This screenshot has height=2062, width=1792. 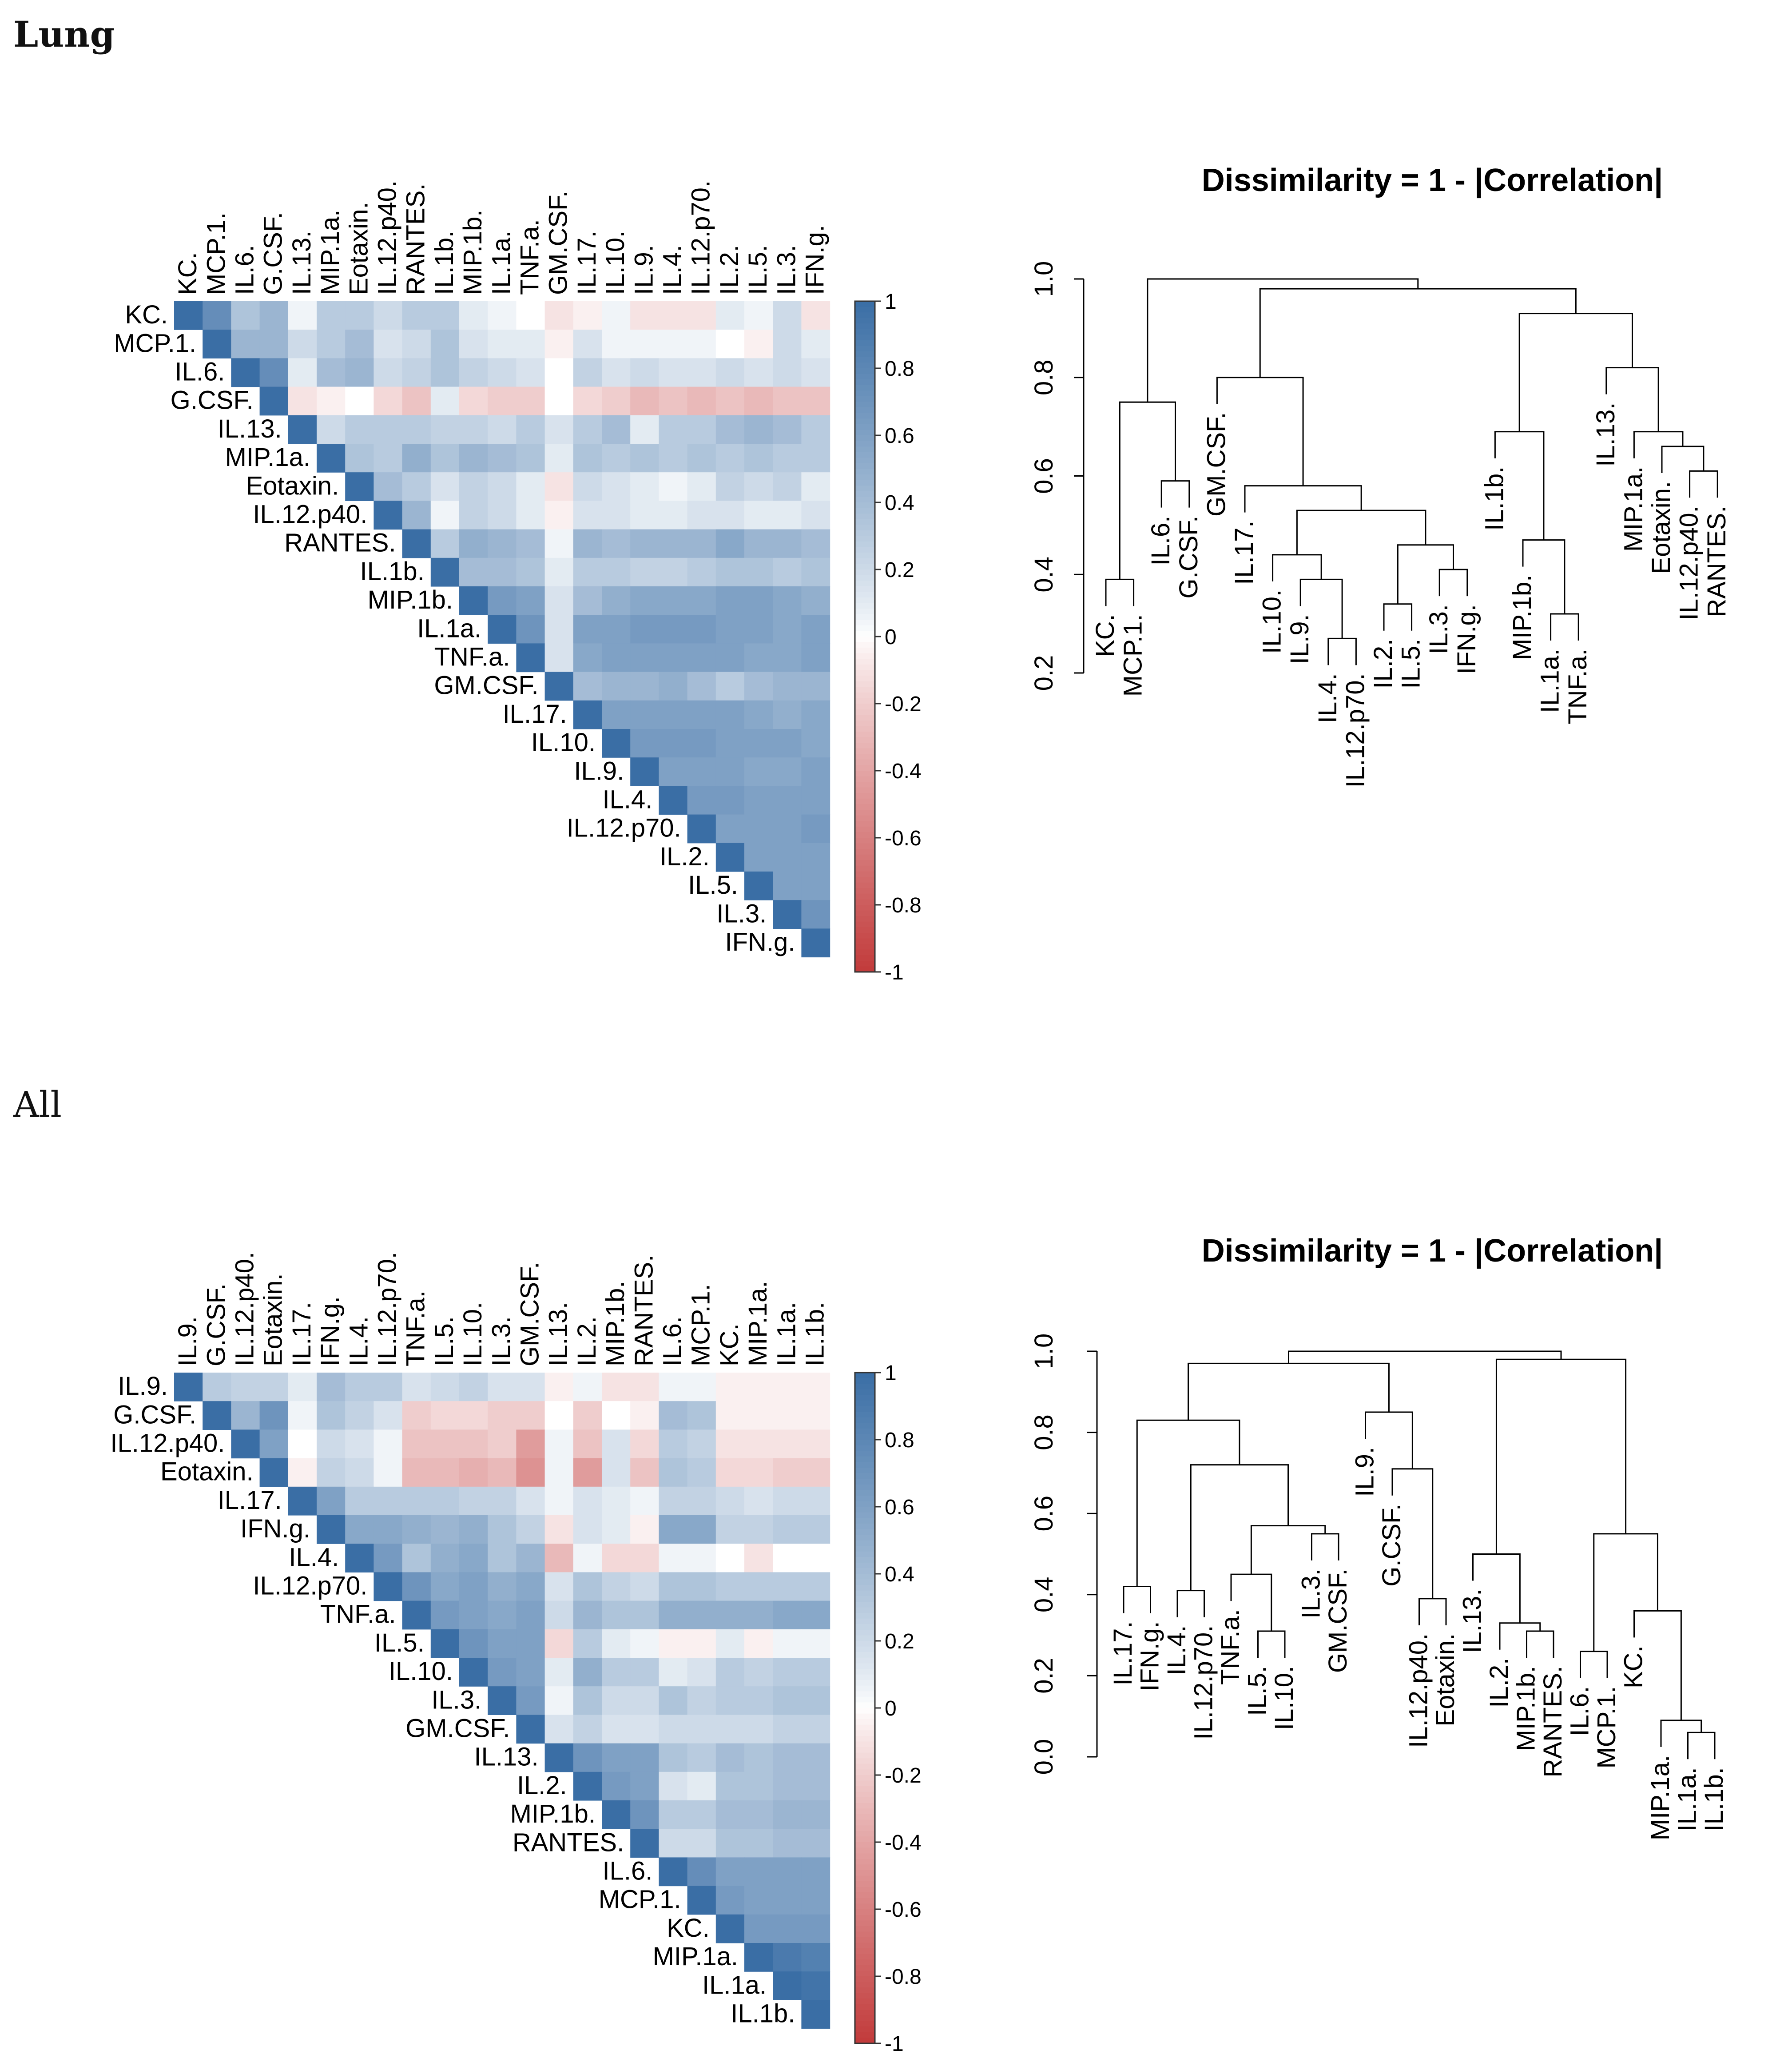 What do you see at coordinates (415, 239) in the screenshot?
I see `col-label-0-8: RANTES.` at bounding box center [415, 239].